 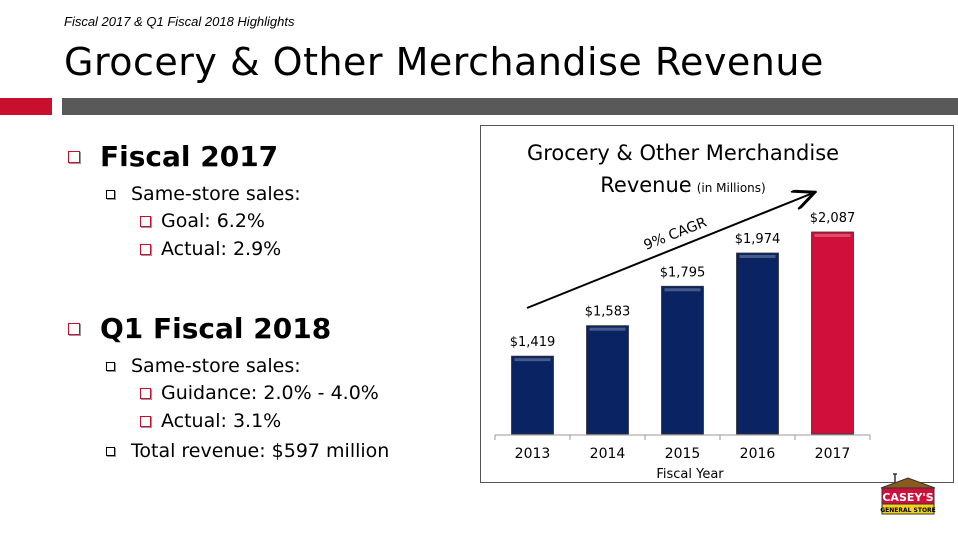 What do you see at coordinates (669, 251) in the screenshot?
I see `cagr-arrow` at bounding box center [669, 251].